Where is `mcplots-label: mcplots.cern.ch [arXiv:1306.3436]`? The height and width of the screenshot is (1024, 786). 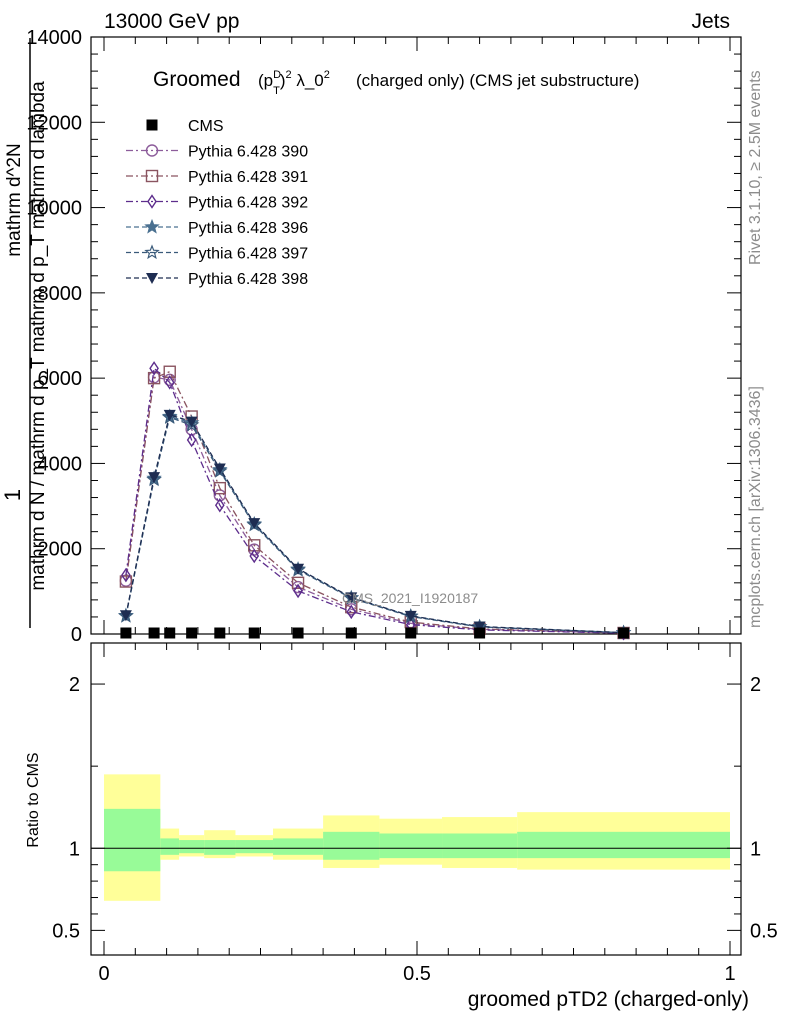
mcplots-label: mcplots.cern.ch [arXiv:1306.3436] is located at coordinates (755, 507).